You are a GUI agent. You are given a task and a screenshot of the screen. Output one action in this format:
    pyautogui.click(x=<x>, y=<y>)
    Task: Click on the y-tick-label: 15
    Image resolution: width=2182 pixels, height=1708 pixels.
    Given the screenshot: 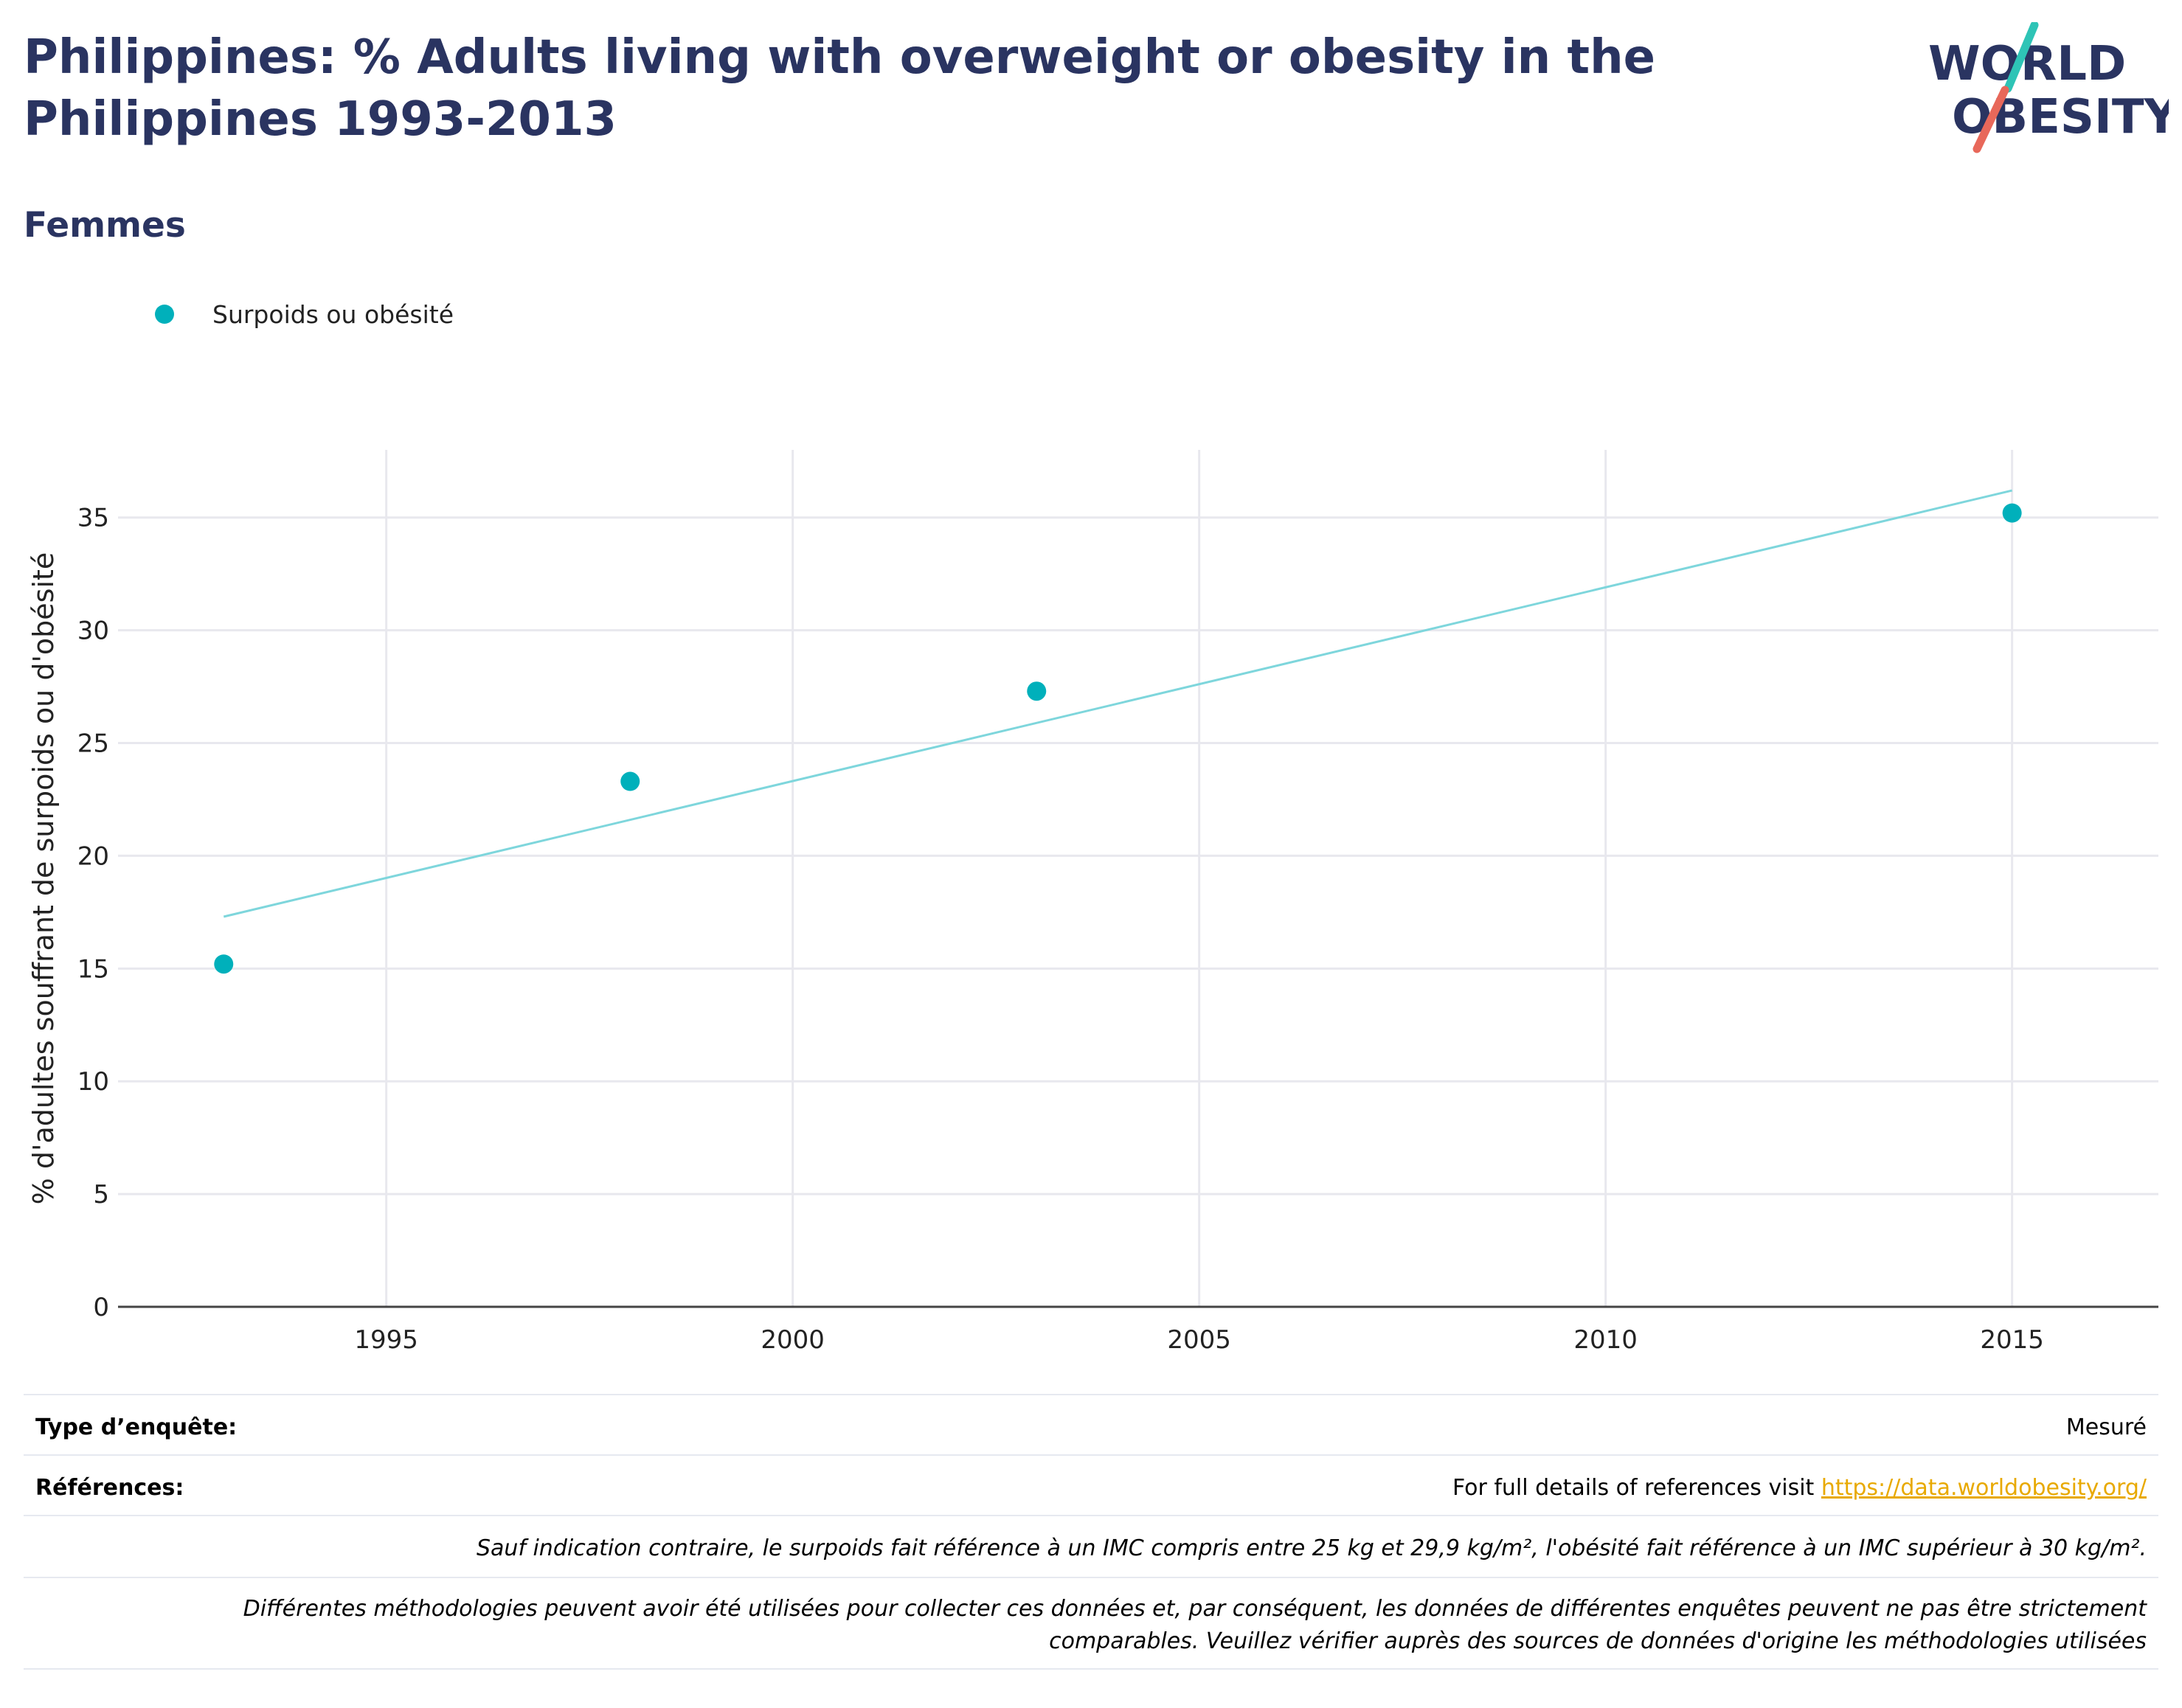 What is the action you would take?
    pyautogui.click(x=93, y=969)
    